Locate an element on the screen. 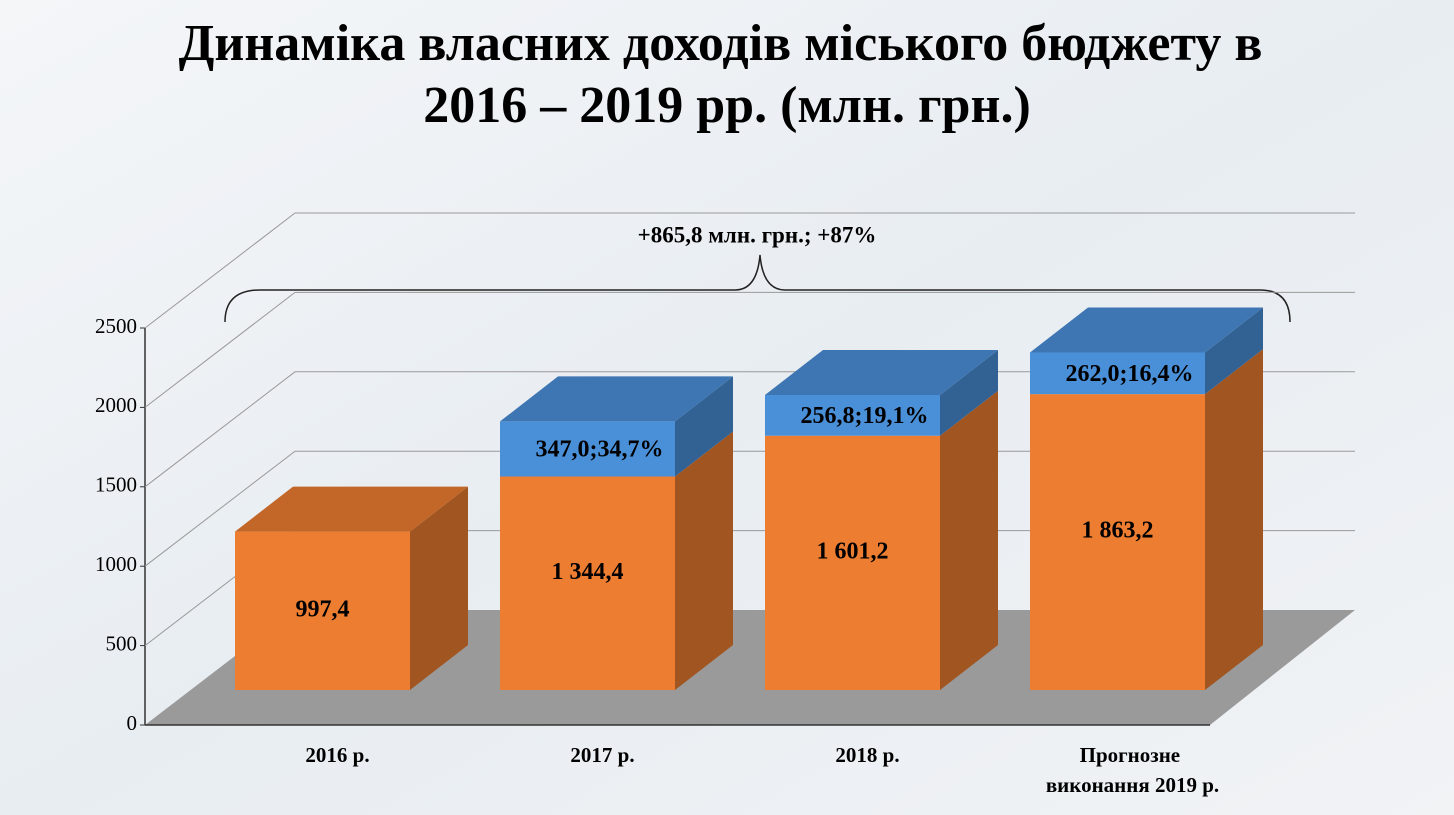  x-tick-label: 2017 р. is located at coordinates (602, 755).